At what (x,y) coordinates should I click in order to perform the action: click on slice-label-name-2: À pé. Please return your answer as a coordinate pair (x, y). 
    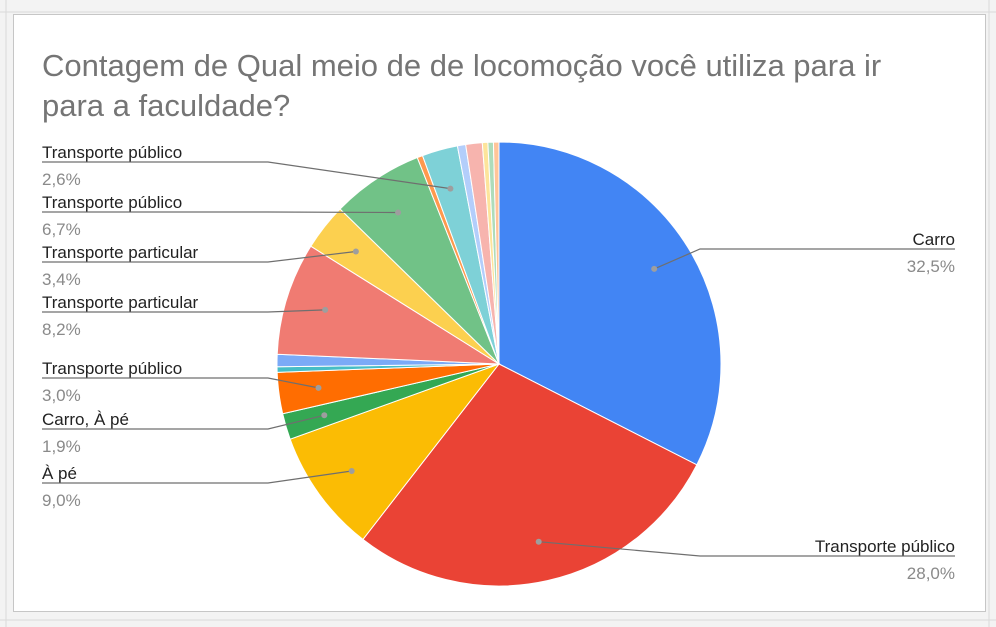
    Looking at the image, I should click on (59, 473).